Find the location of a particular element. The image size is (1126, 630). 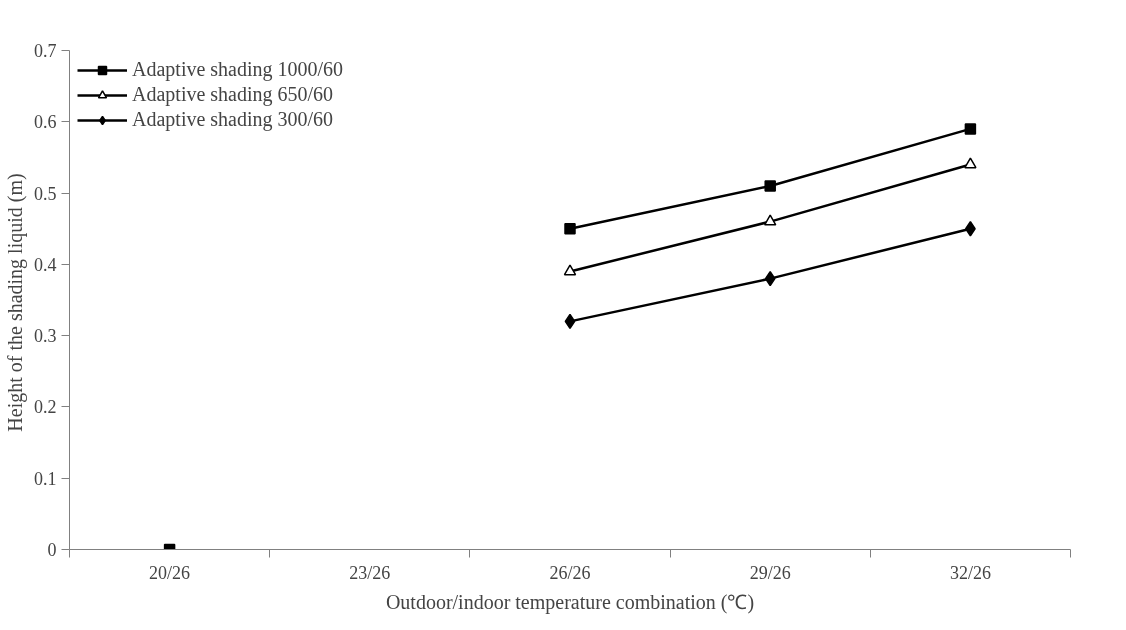

y-tick-label: 0.4 is located at coordinates (45, 264).